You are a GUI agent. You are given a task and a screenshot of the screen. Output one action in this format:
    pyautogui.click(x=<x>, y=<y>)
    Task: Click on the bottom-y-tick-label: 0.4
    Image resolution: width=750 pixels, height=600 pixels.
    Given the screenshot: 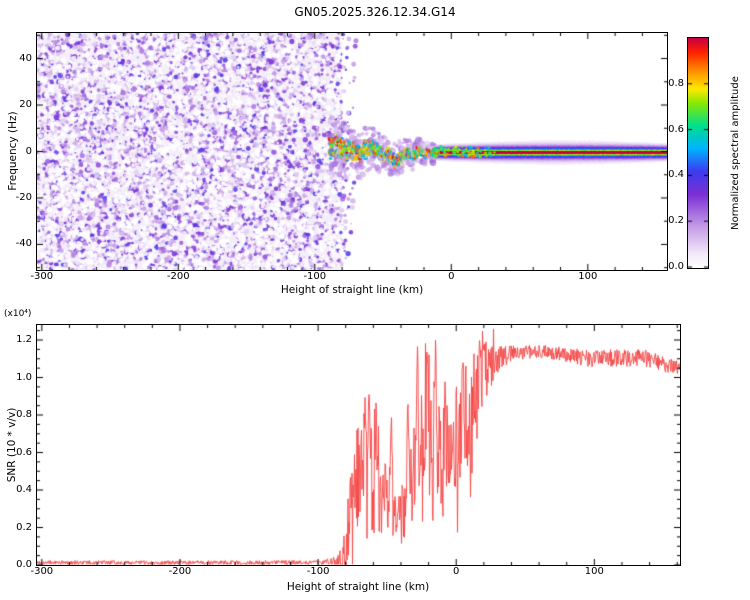 What is the action you would take?
    pyautogui.click(x=24, y=489)
    